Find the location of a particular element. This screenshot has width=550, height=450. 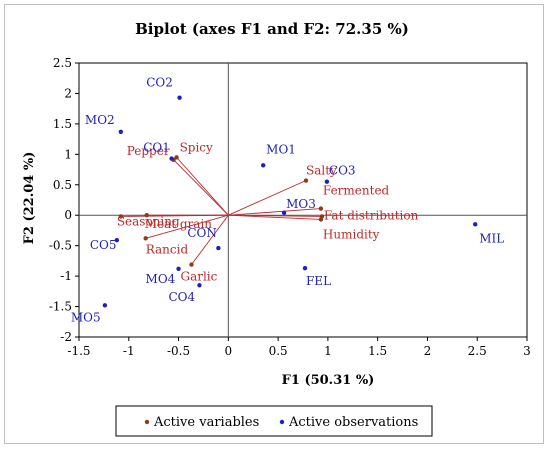

observation-label: MO5 is located at coordinates (86, 317).